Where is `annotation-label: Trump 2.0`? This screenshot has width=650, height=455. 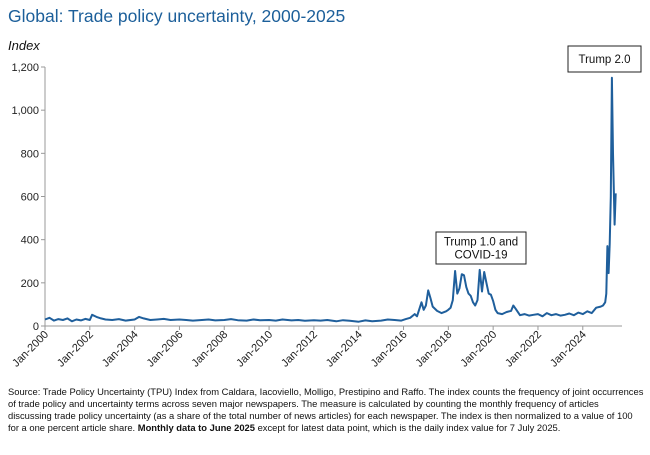
annotation-label: Trump 2.0 is located at coordinates (605, 60).